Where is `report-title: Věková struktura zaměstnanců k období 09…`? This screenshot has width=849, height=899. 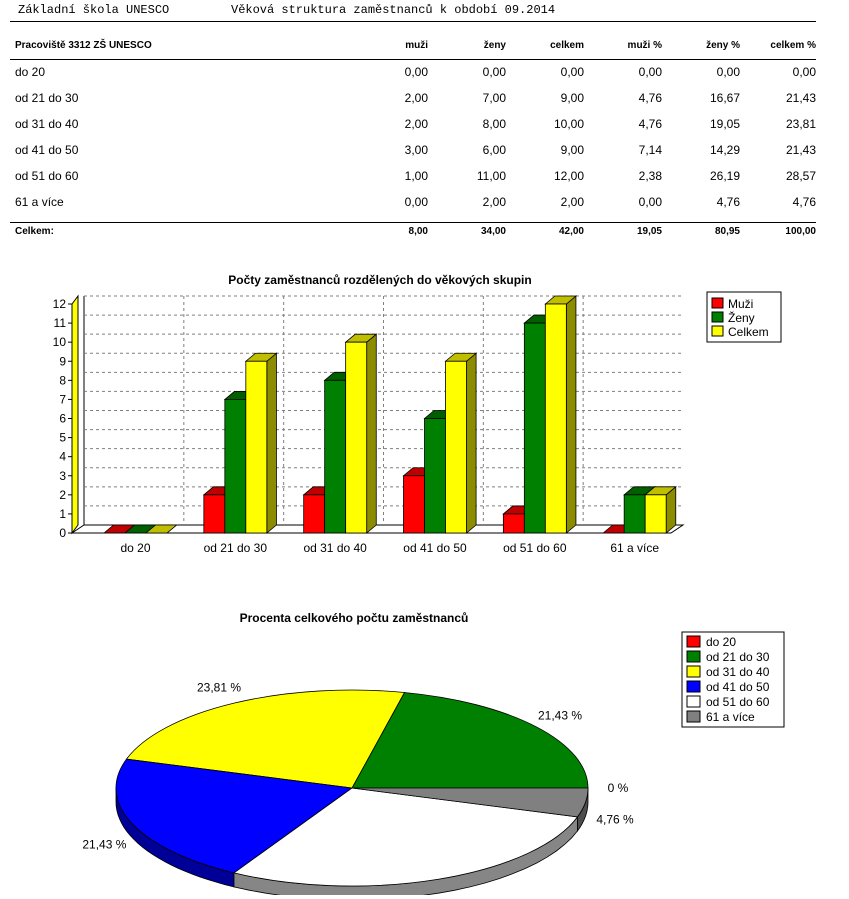
report-title: Věková struktura zaměstnanců k období 09… is located at coordinates (393, 10).